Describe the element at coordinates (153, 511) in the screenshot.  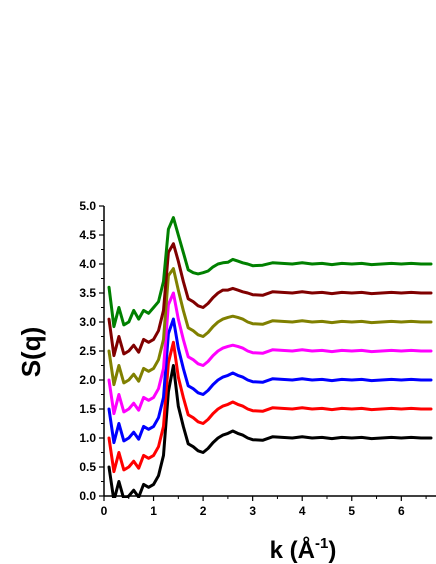
I see `x-tick-label: 1` at that location.